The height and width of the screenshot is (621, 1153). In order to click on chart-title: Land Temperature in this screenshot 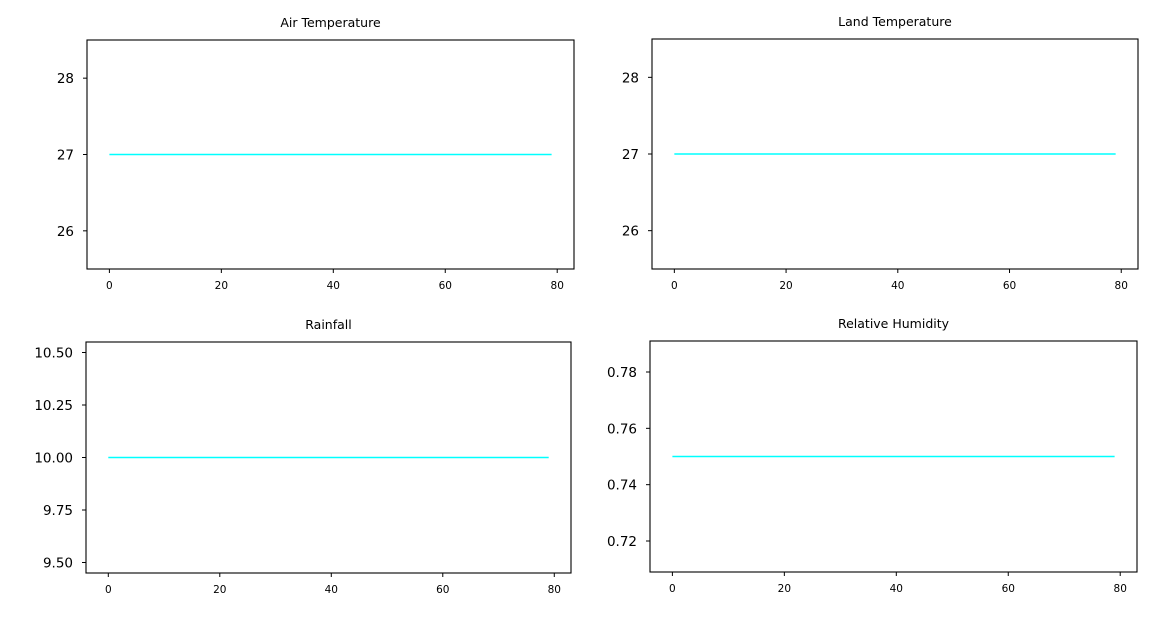, I will do `click(895, 21)`.